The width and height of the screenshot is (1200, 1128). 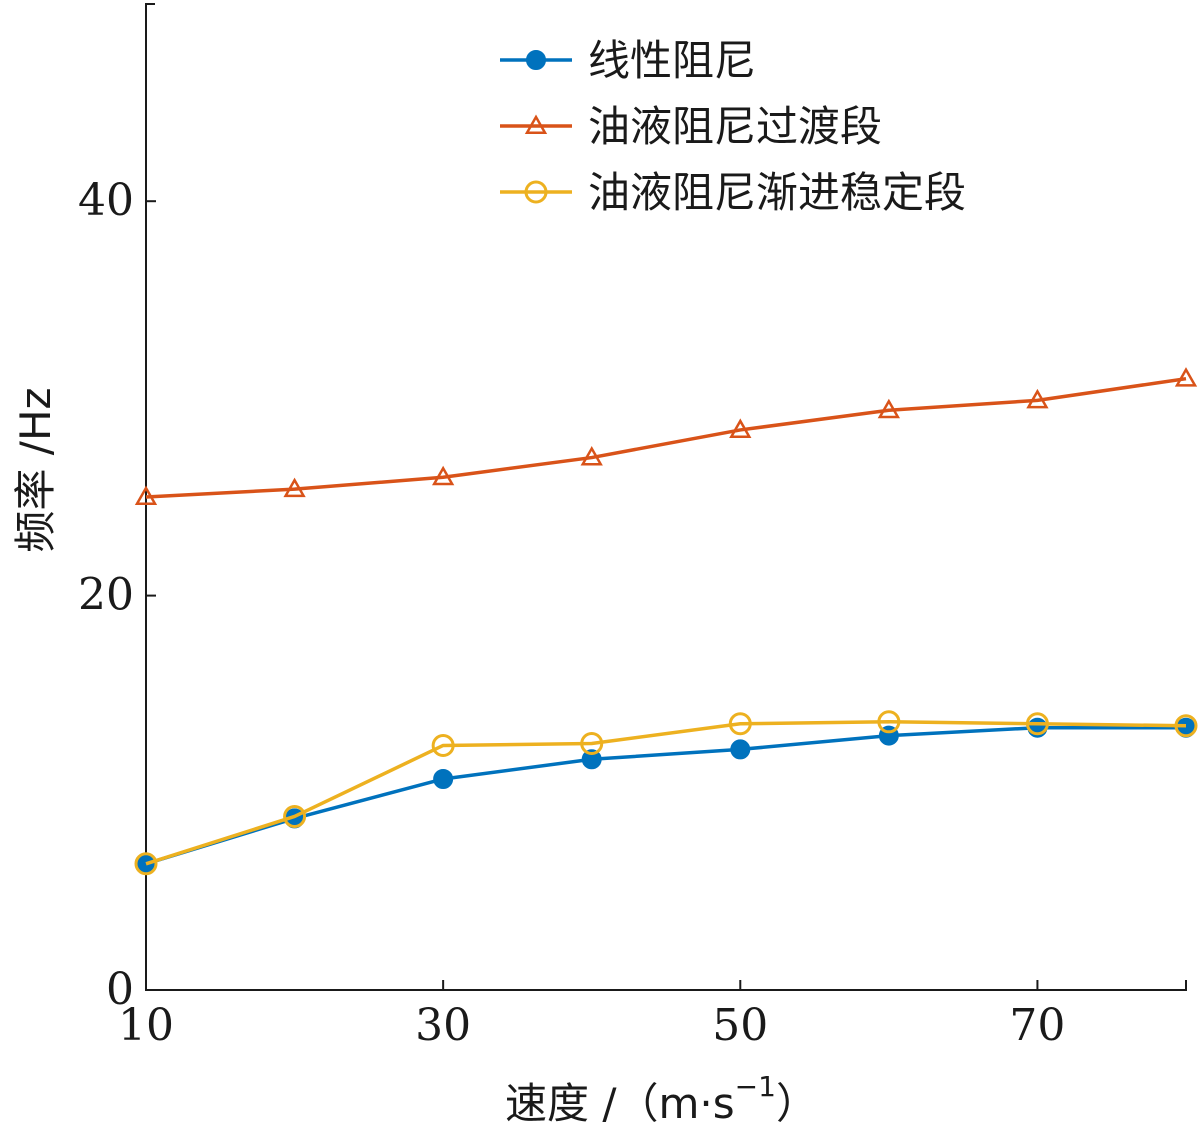 What do you see at coordinates (146, 1025) in the screenshot?
I see `x-tick-label: 10` at bounding box center [146, 1025].